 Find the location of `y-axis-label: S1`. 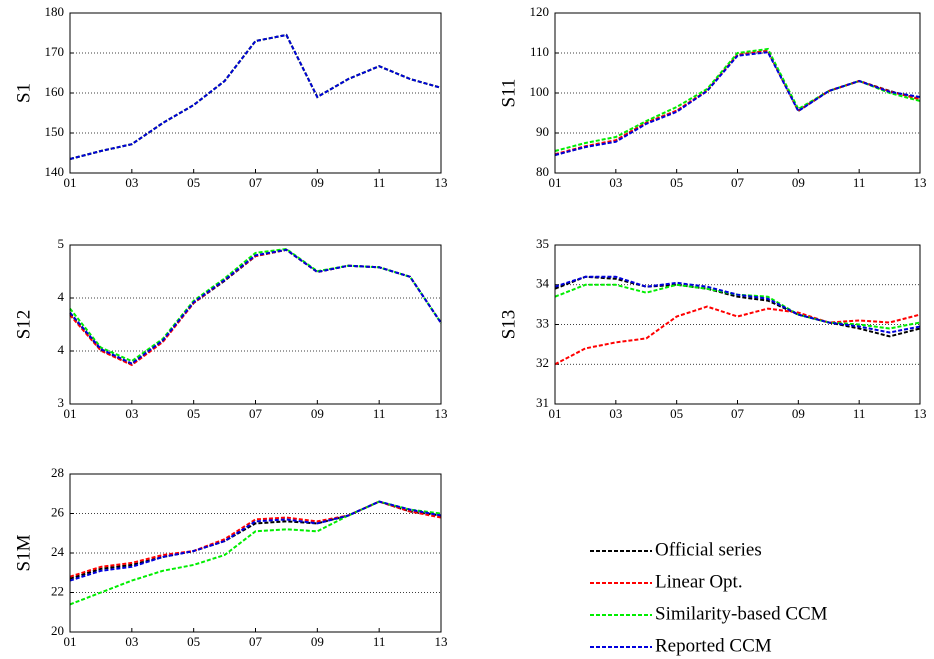

y-axis-label: S1 is located at coordinates (23, 93).